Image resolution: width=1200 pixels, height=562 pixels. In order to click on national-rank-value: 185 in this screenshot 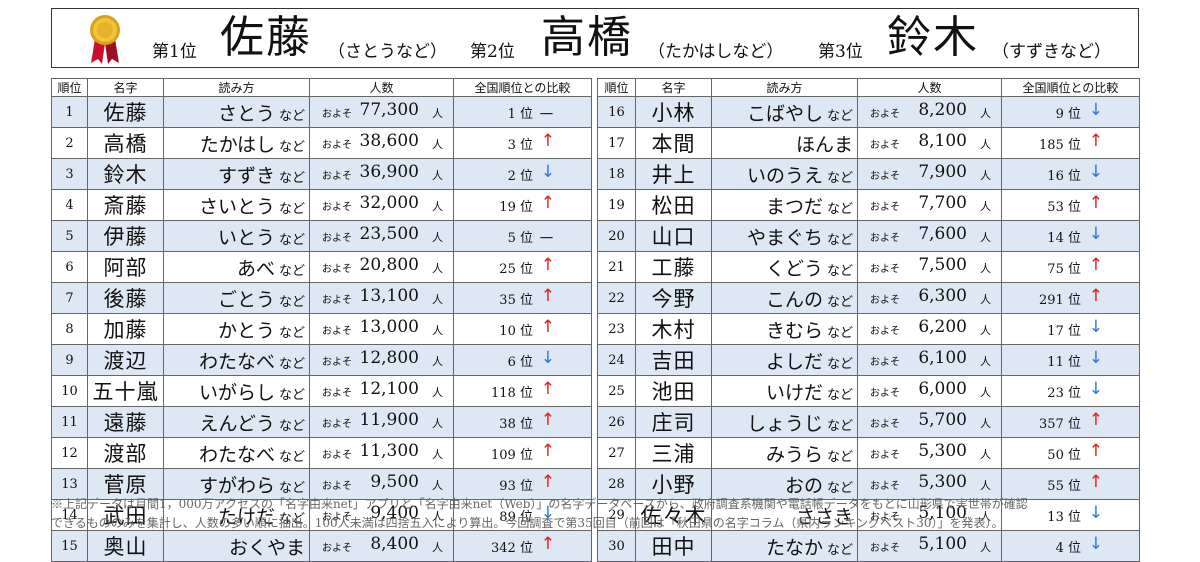, I will do `click(1051, 145)`.